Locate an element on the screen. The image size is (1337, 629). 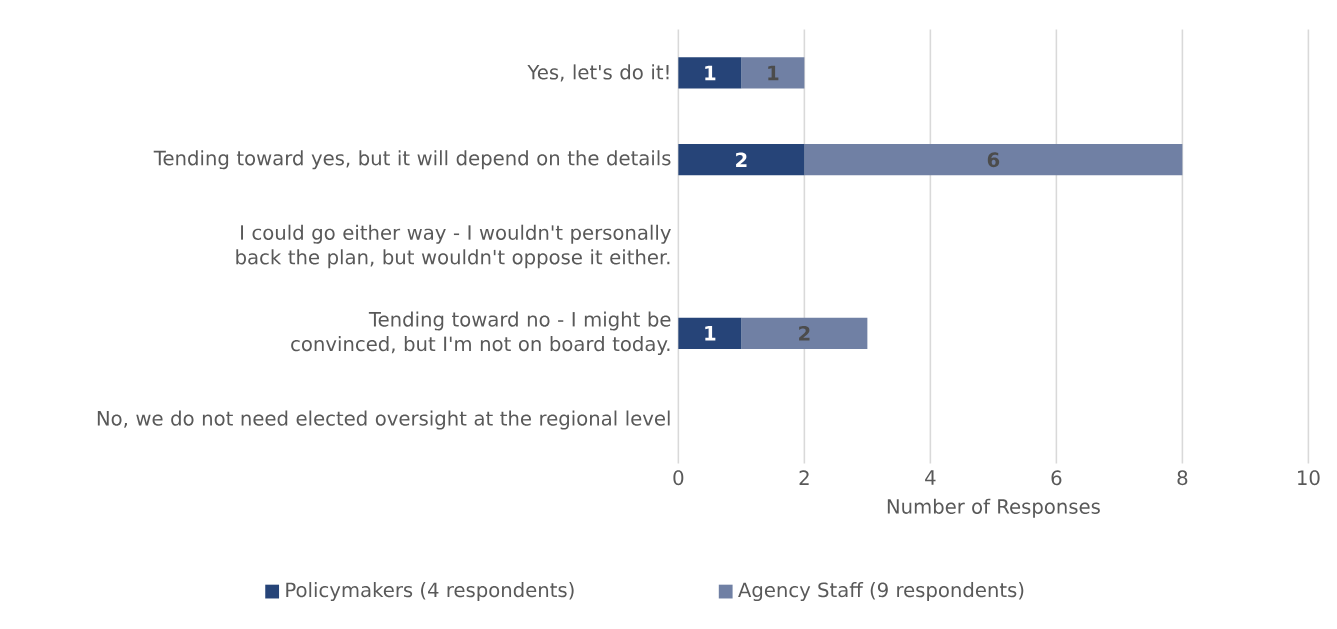
x-tick-label: 6 is located at coordinates (1056, 478).